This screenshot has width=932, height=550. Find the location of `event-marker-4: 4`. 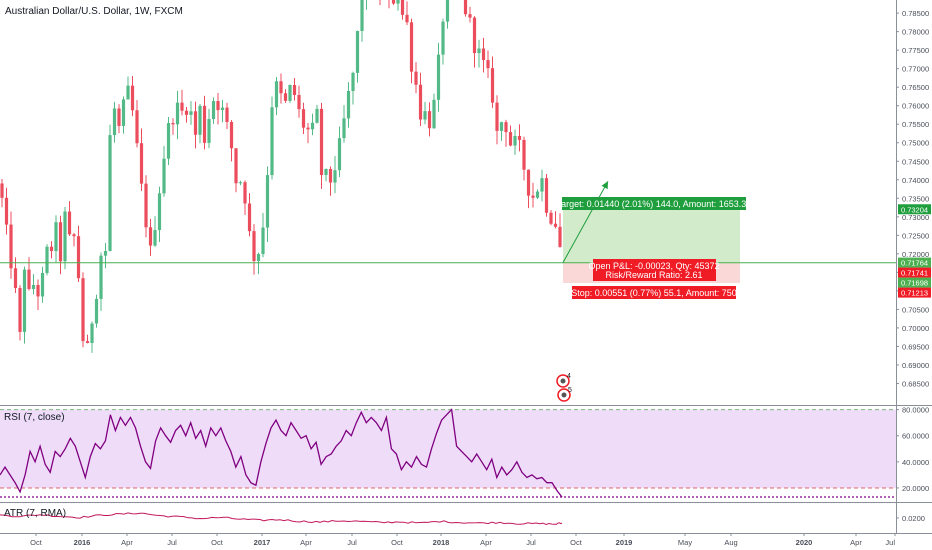

event-marker-4: 4 is located at coordinates (563, 380).